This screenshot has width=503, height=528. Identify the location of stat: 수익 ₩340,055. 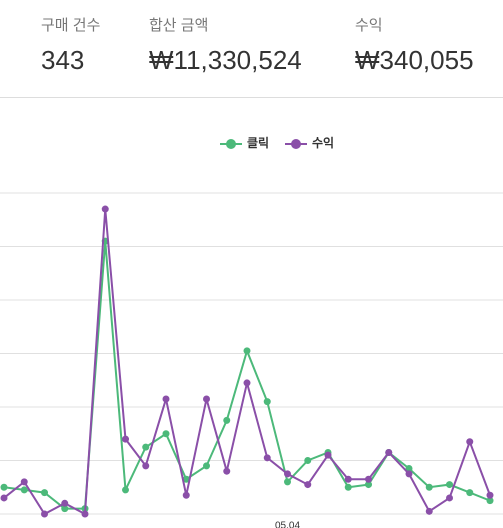
(414, 45).